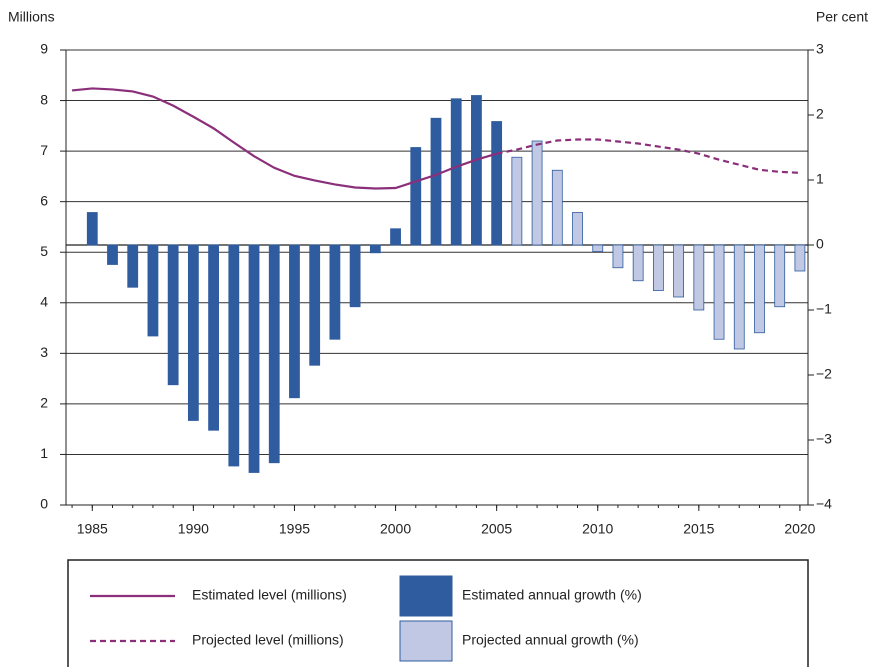 The height and width of the screenshot is (667, 877). I want to click on y-tick-label: 2, so click(44, 403).